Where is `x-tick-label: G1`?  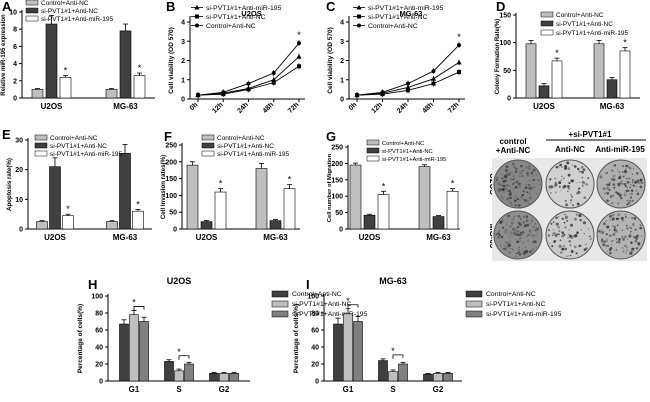 x-tick-label: G1 is located at coordinates (134, 389).